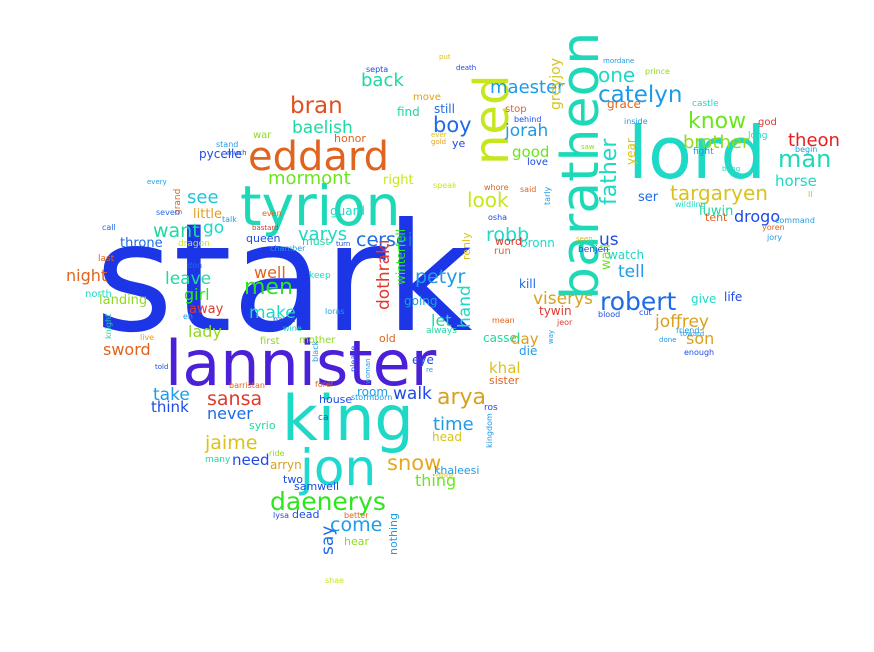 This screenshot has height=652, width=874. I want to click on word-eh: eh, so click(188, 316).